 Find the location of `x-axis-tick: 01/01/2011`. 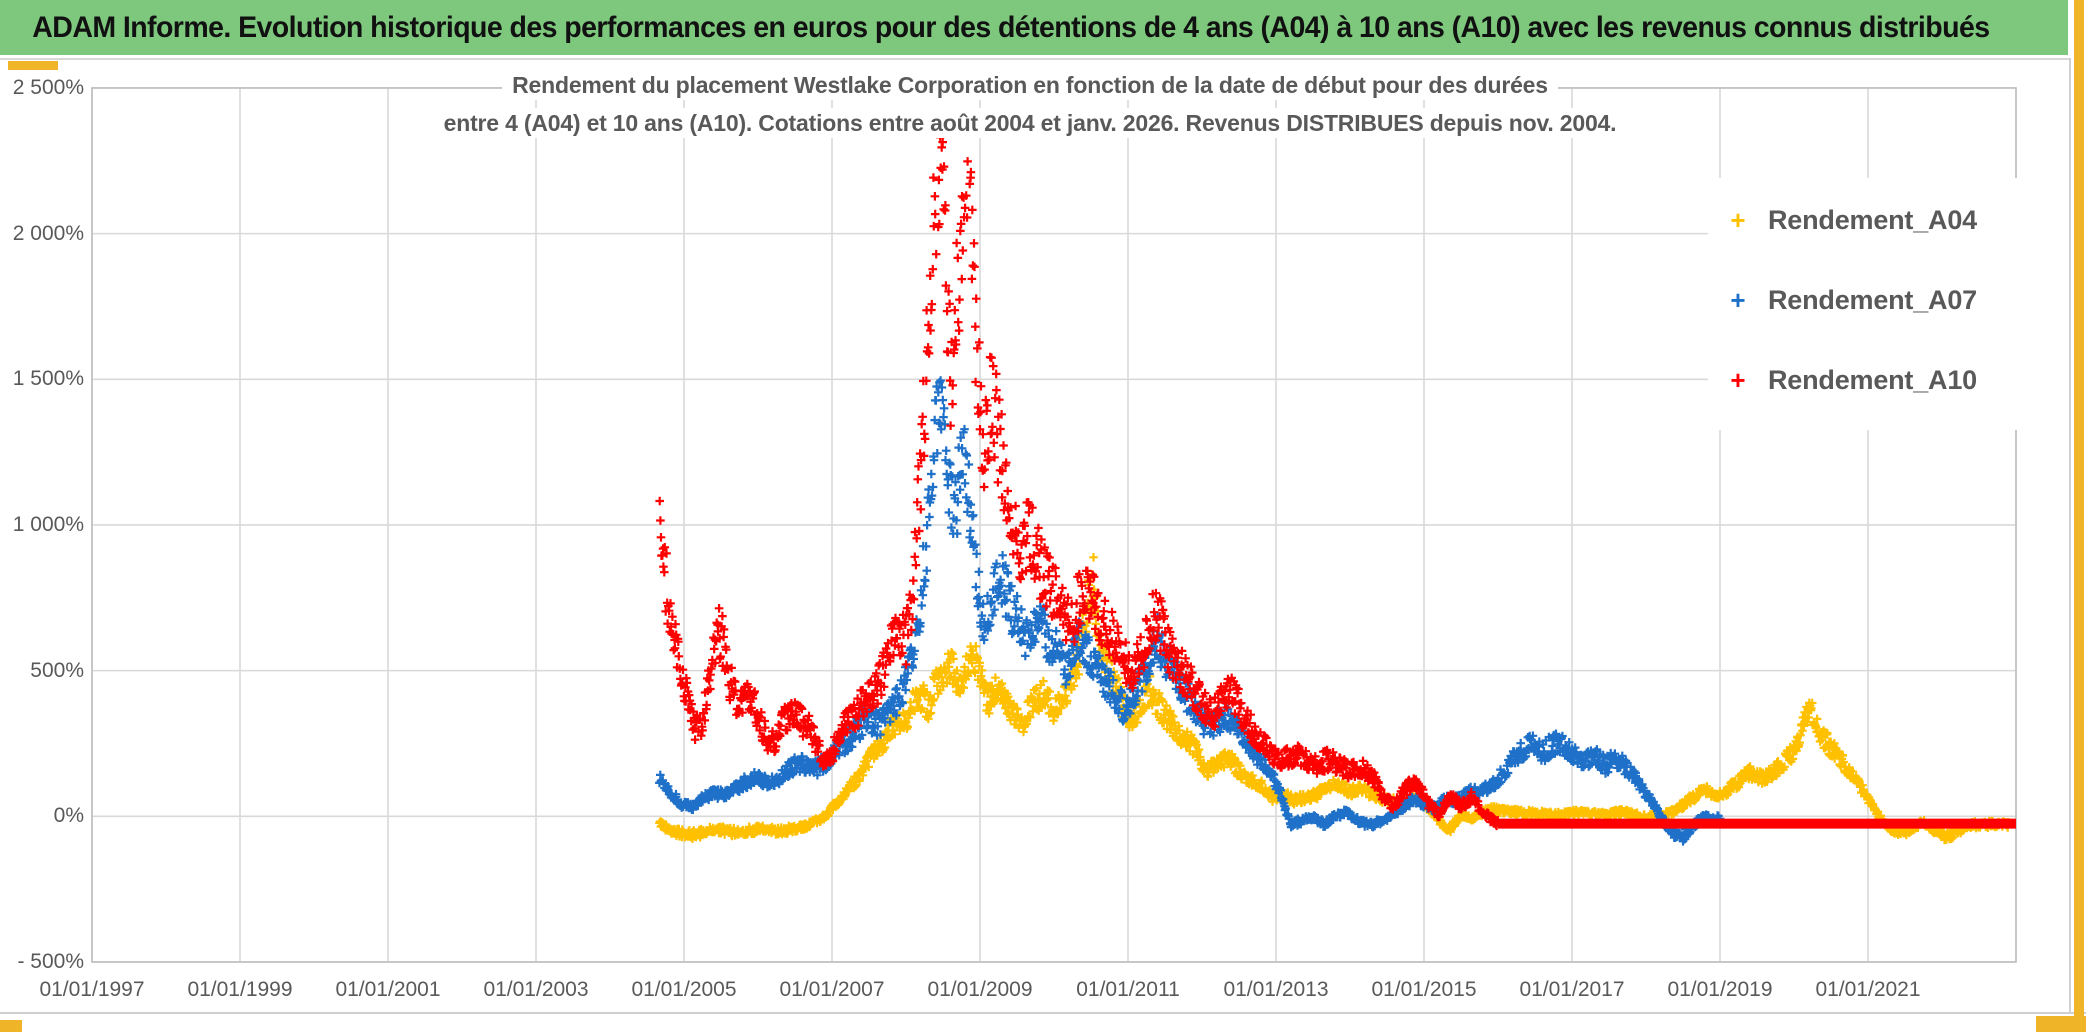

x-axis-tick: 01/01/2011 is located at coordinates (1128, 989).